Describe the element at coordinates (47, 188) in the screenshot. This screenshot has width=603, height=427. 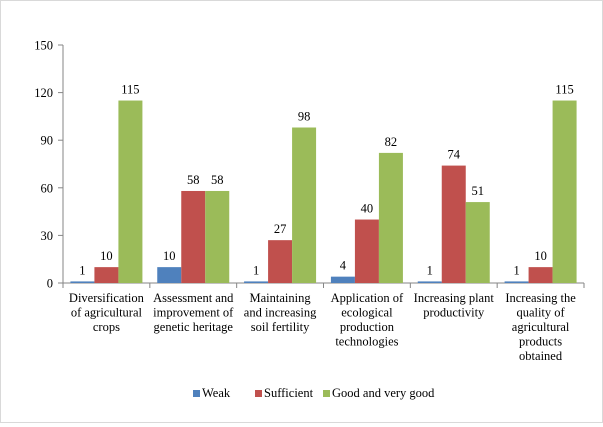
I see `y-tick-label: 60` at that location.